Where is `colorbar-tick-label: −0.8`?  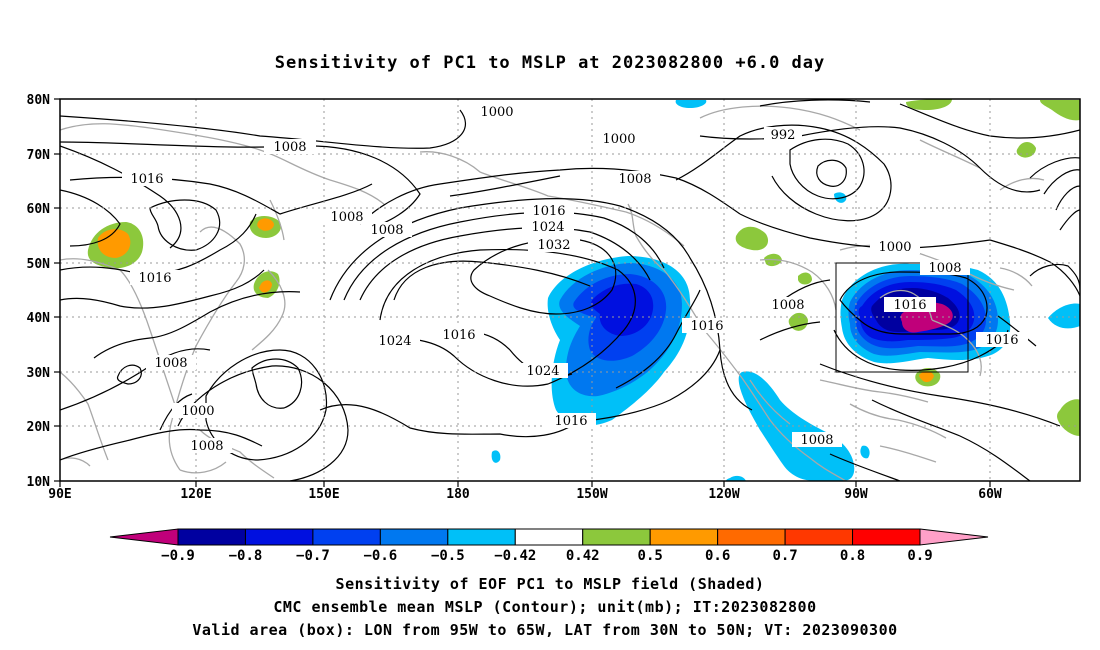
colorbar-tick-label: −0.8 is located at coordinates (246, 556).